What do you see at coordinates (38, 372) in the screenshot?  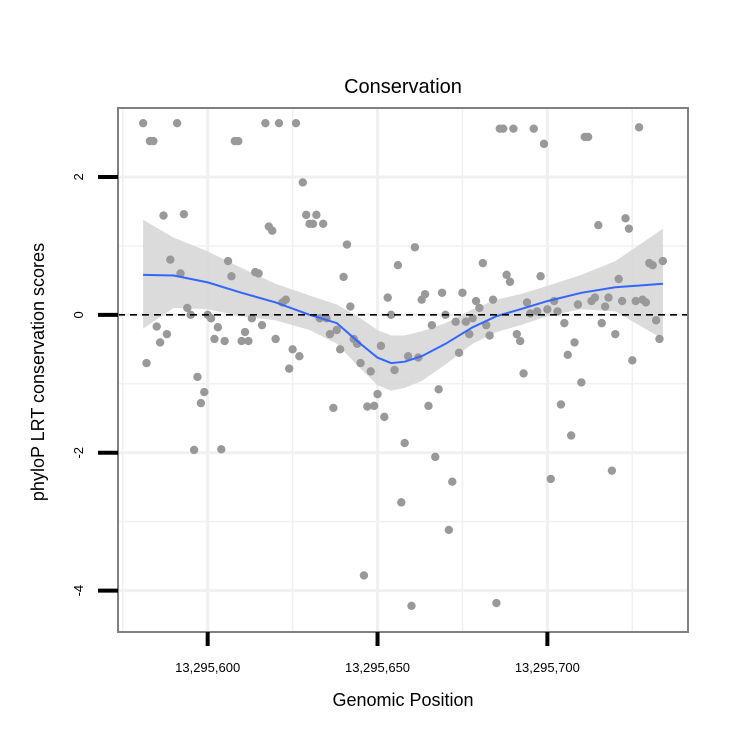 I see `y-axis-title: phyloP LRT conservation scores` at bounding box center [38, 372].